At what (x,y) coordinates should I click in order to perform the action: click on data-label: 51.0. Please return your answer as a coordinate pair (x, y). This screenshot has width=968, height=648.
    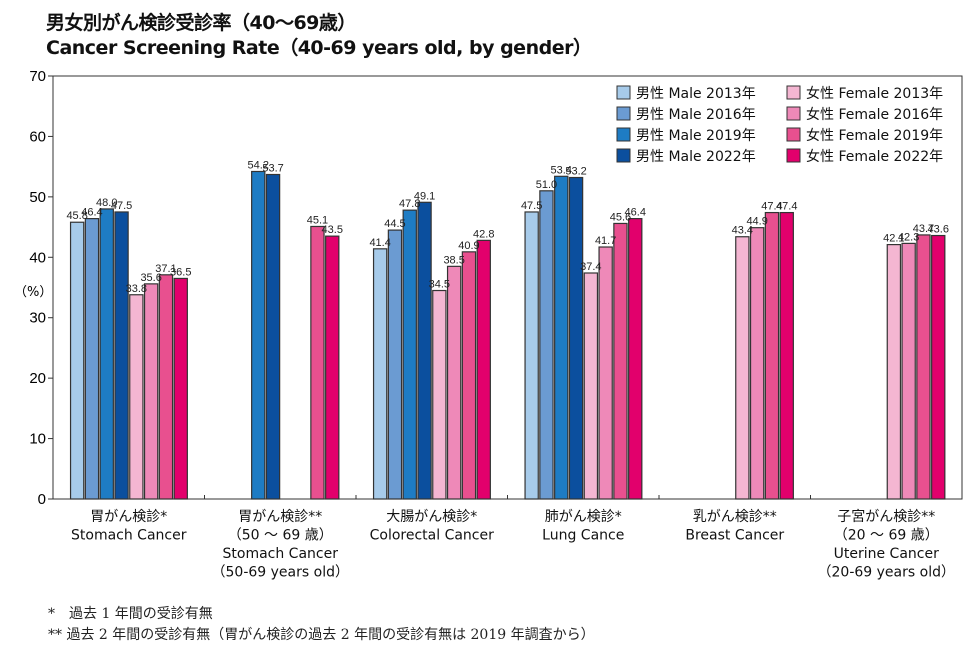
    Looking at the image, I should click on (546, 185).